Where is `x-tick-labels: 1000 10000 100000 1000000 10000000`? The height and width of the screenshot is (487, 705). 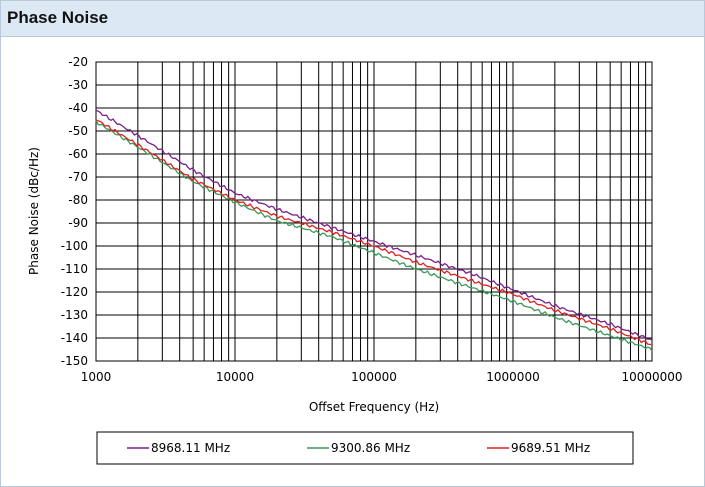
x-tick-labels: 1000 10000 100000 1000000 10000000 is located at coordinates (382, 377).